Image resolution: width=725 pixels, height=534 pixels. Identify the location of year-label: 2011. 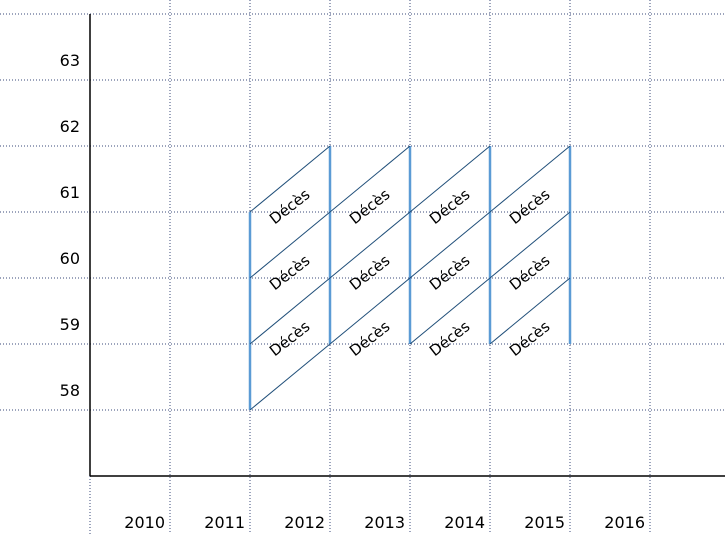
(224, 522).